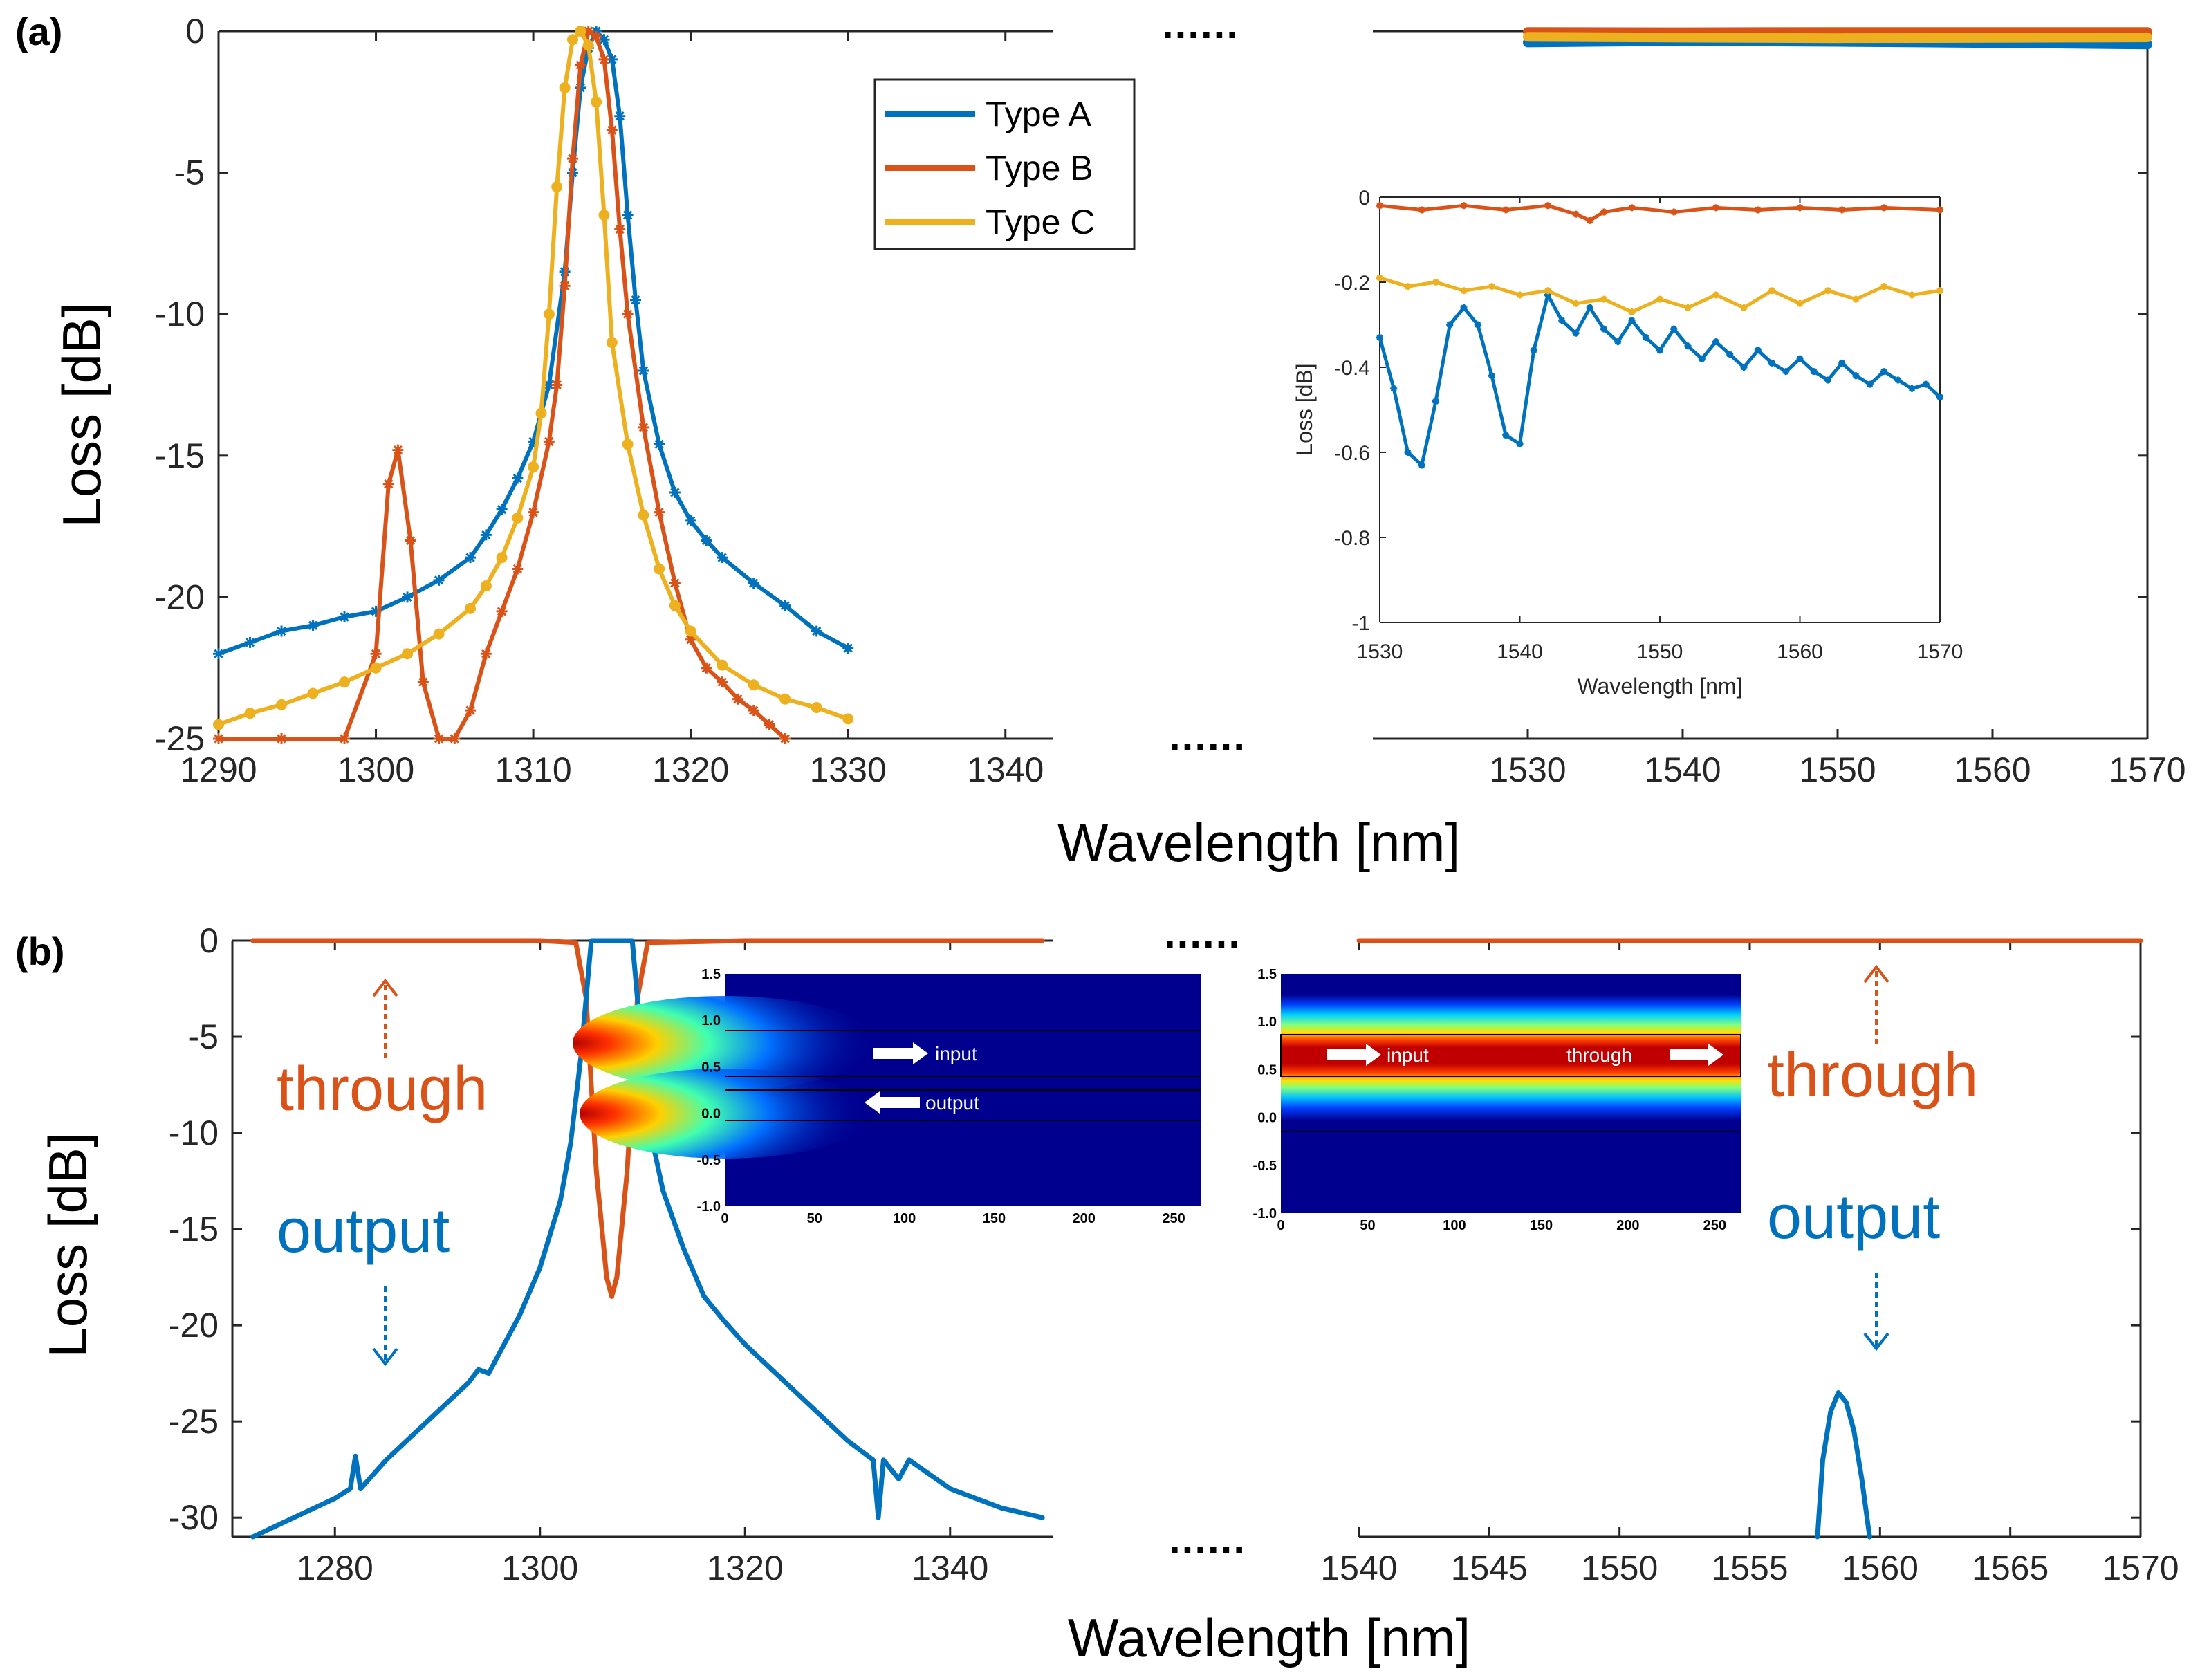  I want to click on series-line-output, so click(1844, 1465).